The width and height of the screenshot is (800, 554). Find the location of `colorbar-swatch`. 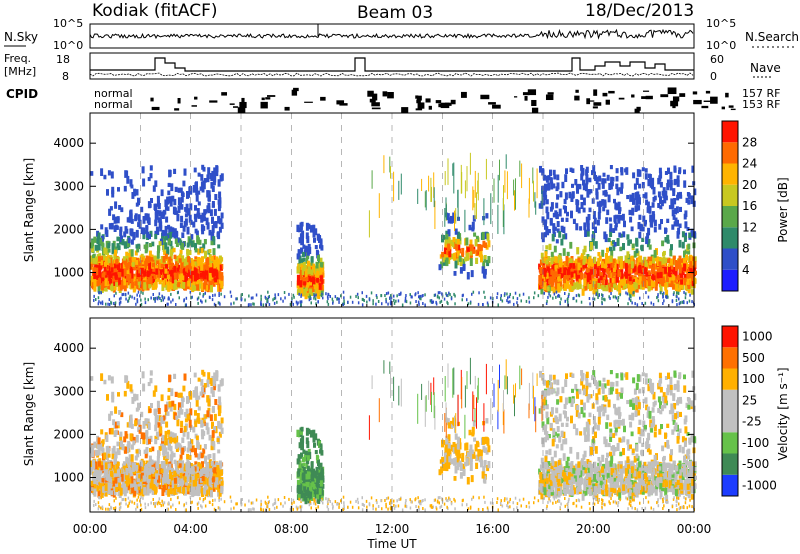

colorbar-swatch is located at coordinates (730, 280).